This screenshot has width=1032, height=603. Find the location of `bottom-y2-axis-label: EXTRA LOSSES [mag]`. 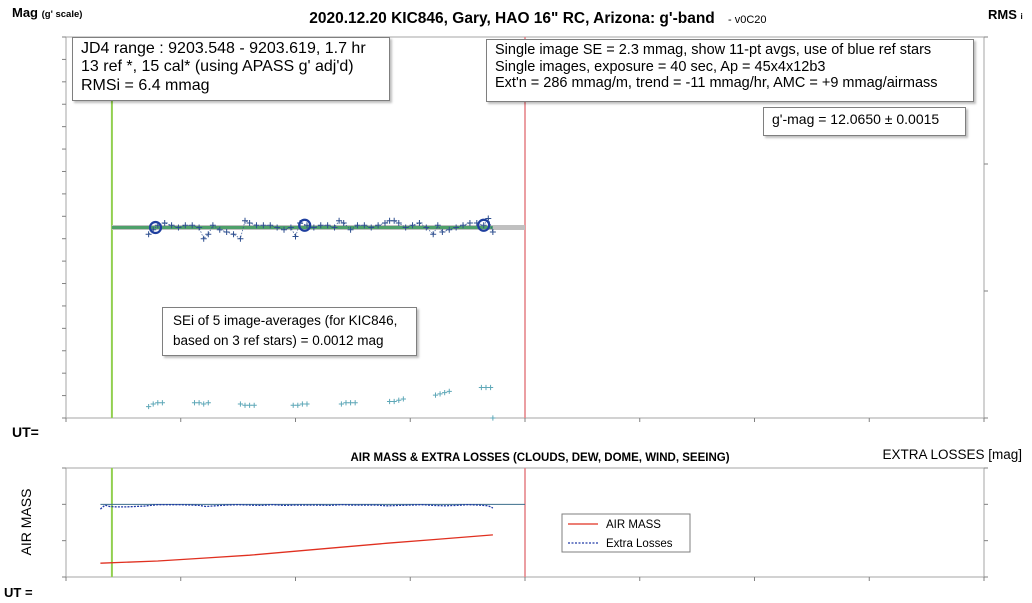

bottom-y2-axis-label: EXTRA LOSSES [mag] is located at coordinates (952, 454).